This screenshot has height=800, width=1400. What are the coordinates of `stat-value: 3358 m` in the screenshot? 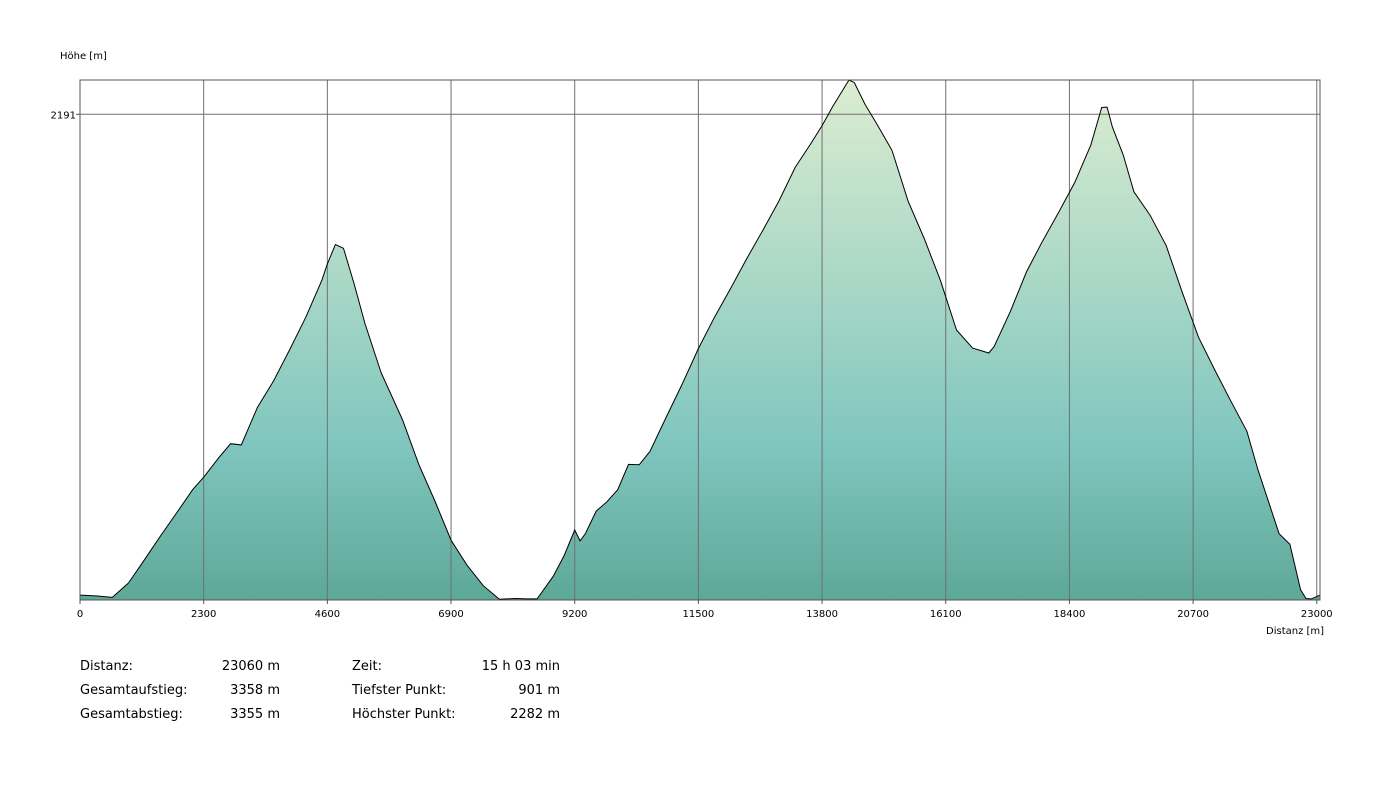 It's located at (255, 690).